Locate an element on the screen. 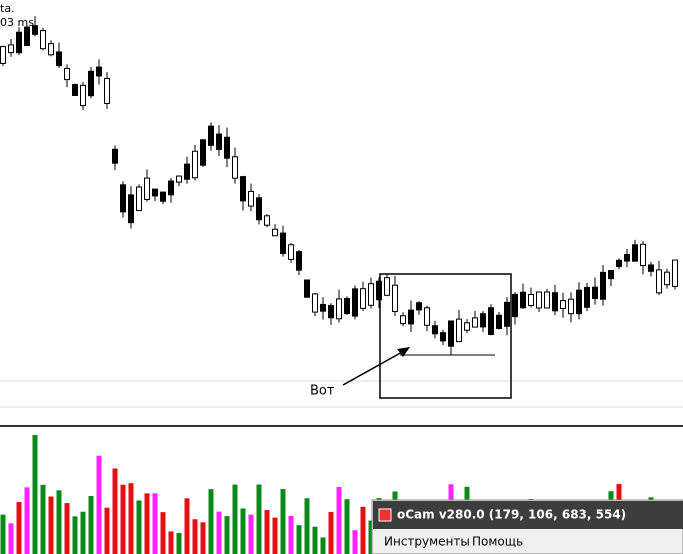 Image resolution: width=683 pixels, height=554 pixels. menu-item: Инструменты is located at coordinates (427, 542).